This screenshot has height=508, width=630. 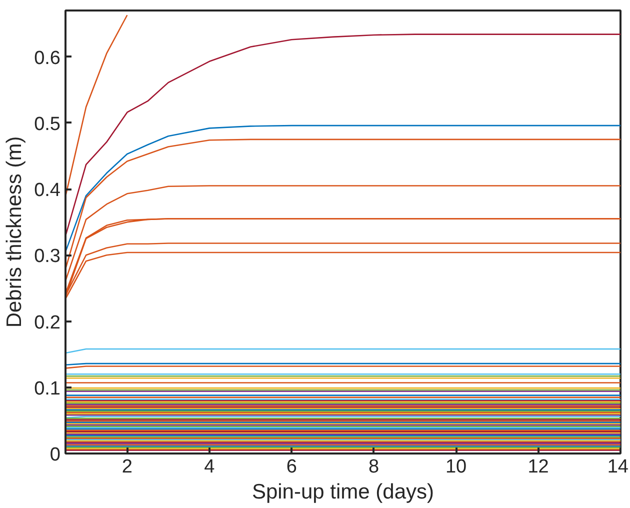 What do you see at coordinates (14, 232) in the screenshot?
I see `y-axis-title: Debris thickness (m)` at bounding box center [14, 232].